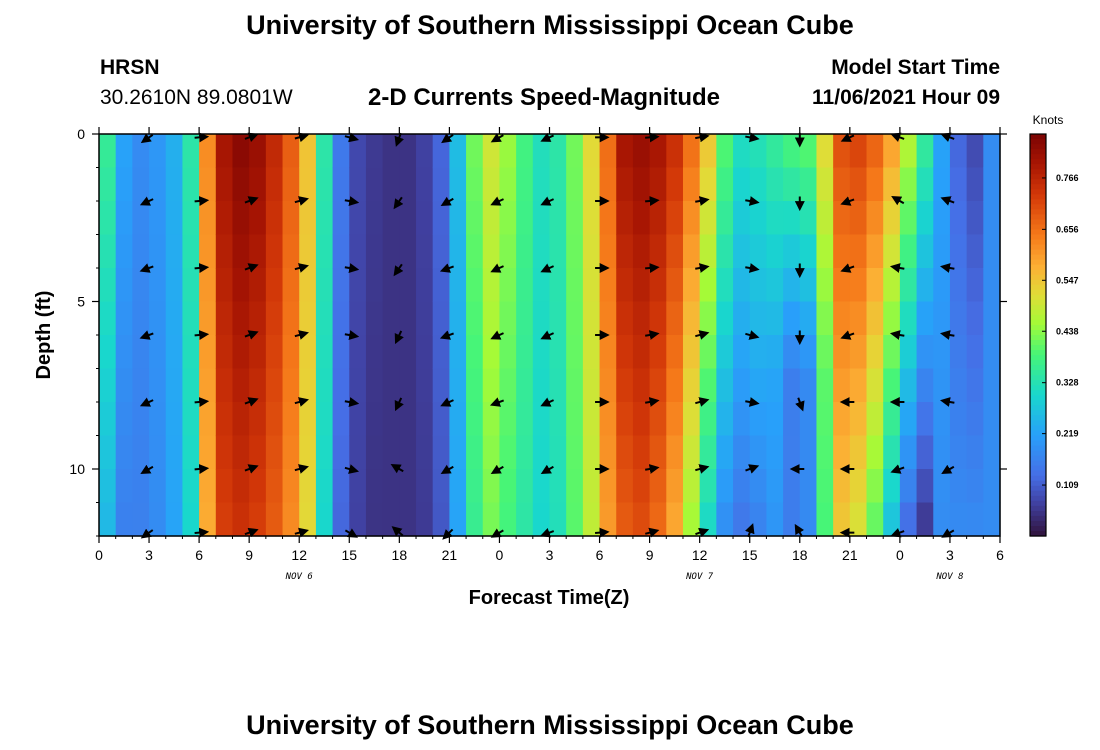 The height and width of the screenshot is (750, 1100). Describe the element at coordinates (549, 598) in the screenshot. I see `x-axis-title: Forecast Time(Z)` at that location.